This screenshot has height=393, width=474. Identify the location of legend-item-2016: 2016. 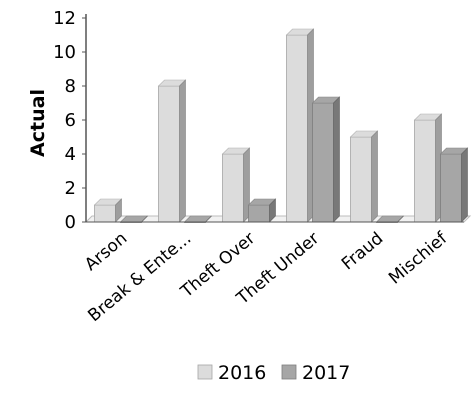
(231, 373).